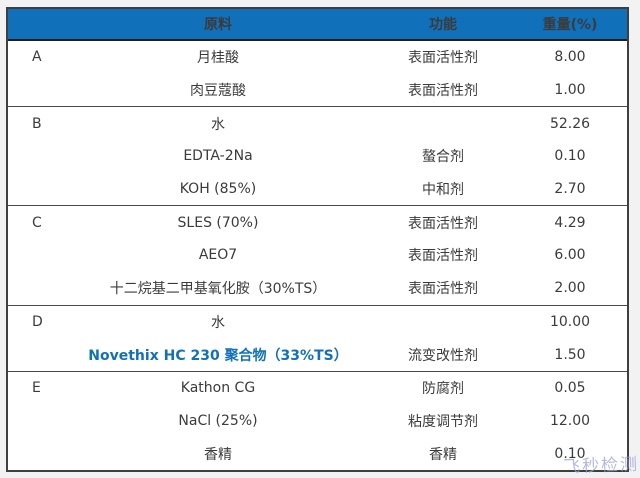 This screenshot has width=640, height=478. I want to click on weight-cell: 4.29, so click(570, 222).